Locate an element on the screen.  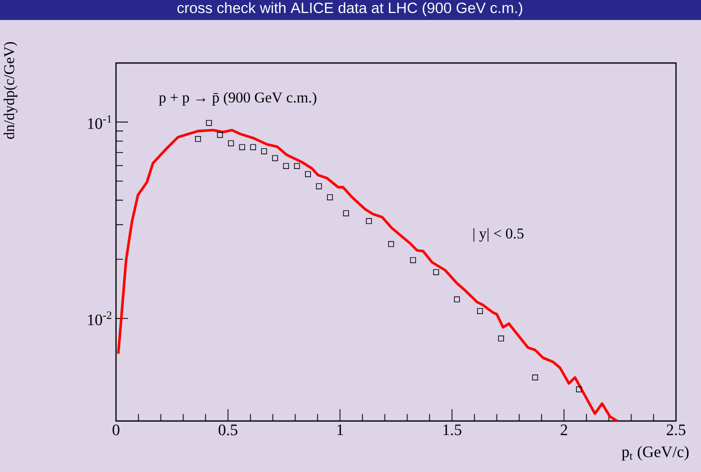
y-tick-label: 10$^{-1}$ is located at coordinates (100, 122).